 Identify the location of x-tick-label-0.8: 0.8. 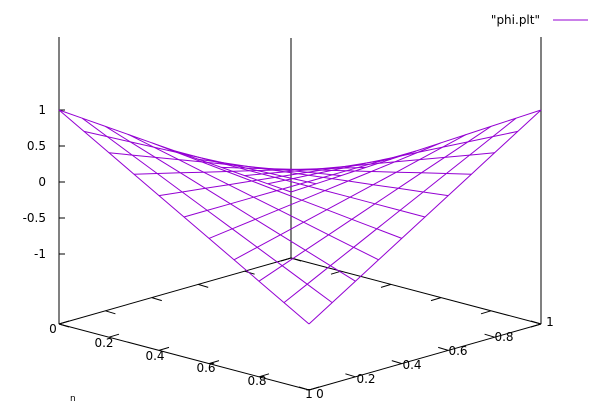
(256, 381).